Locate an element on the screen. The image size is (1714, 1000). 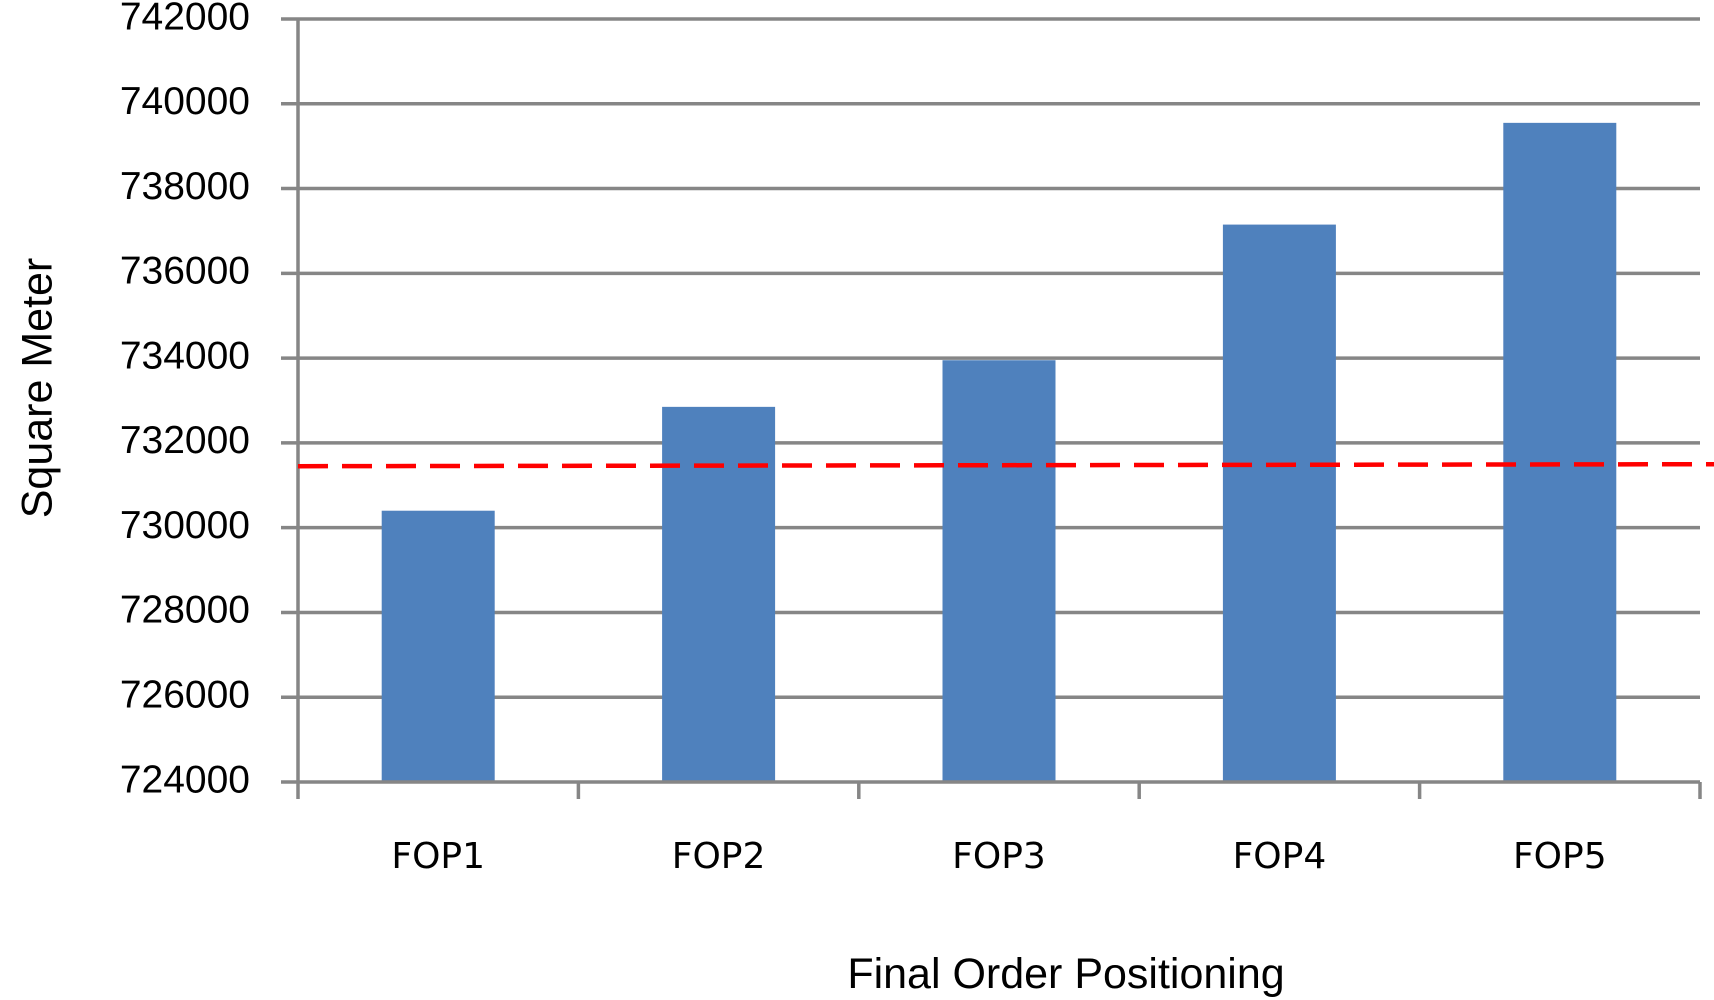
x-tick-label: FOP5 is located at coordinates (1560, 856).